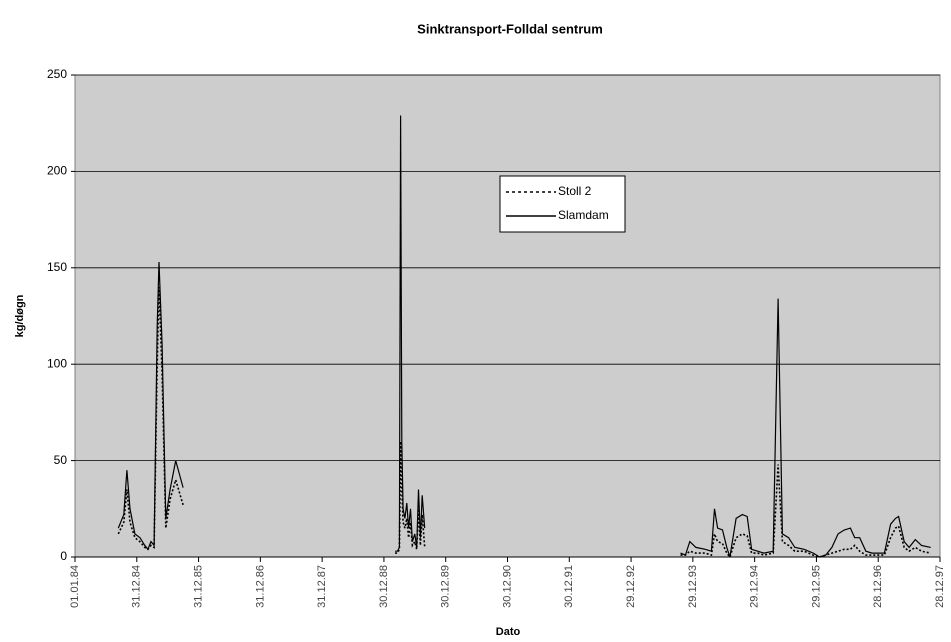  I want to click on y-tick-label: 50, so click(61, 460).